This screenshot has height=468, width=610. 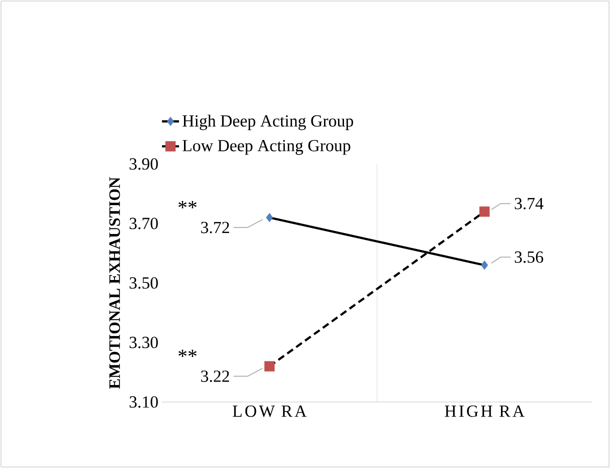 What do you see at coordinates (529, 257) in the screenshot?
I see `data-label: 3.56` at bounding box center [529, 257].